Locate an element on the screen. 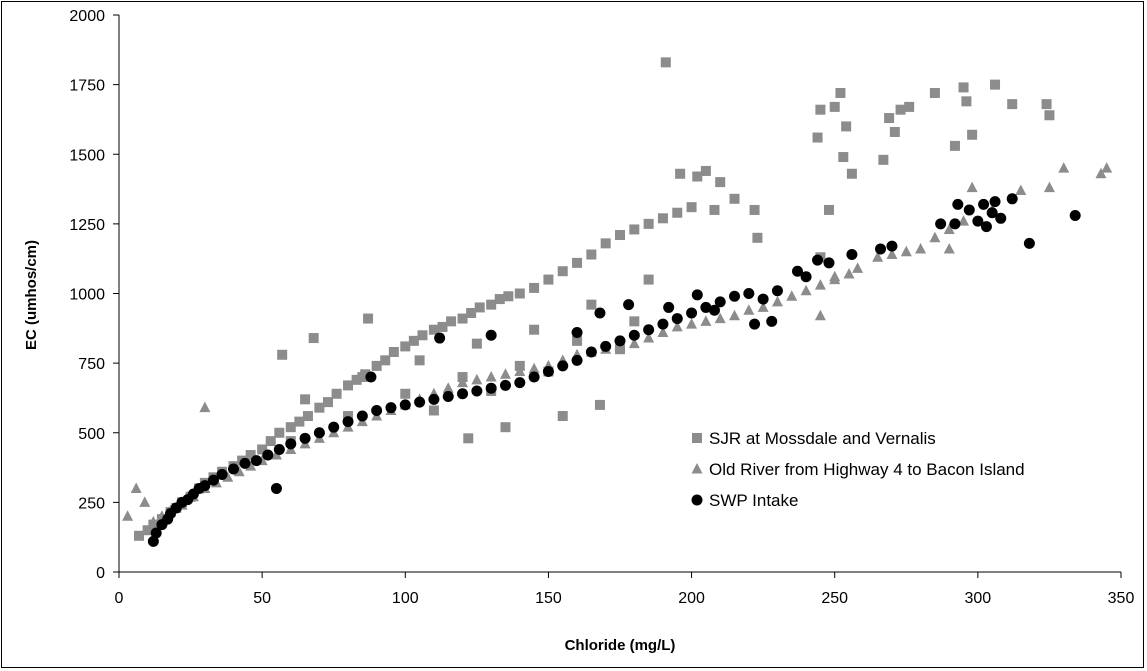 Image resolution: width=1147 pixels, height=671 pixels. y-tick-label: 500 is located at coordinates (91, 434).